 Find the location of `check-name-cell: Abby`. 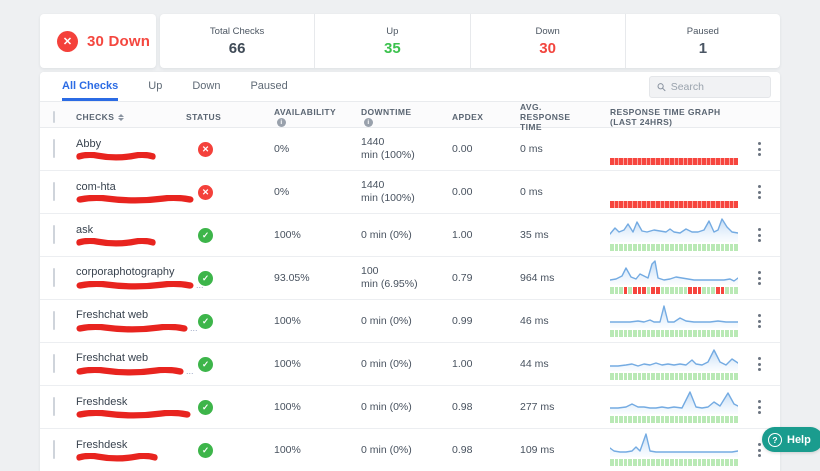

check-name-cell: Abby is located at coordinates (131, 149).